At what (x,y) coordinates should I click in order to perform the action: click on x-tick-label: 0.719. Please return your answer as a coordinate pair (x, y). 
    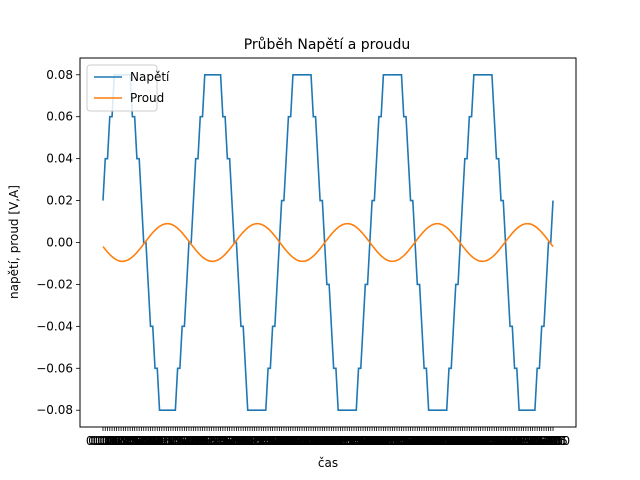
    Looking at the image, I should click on (426, 441).